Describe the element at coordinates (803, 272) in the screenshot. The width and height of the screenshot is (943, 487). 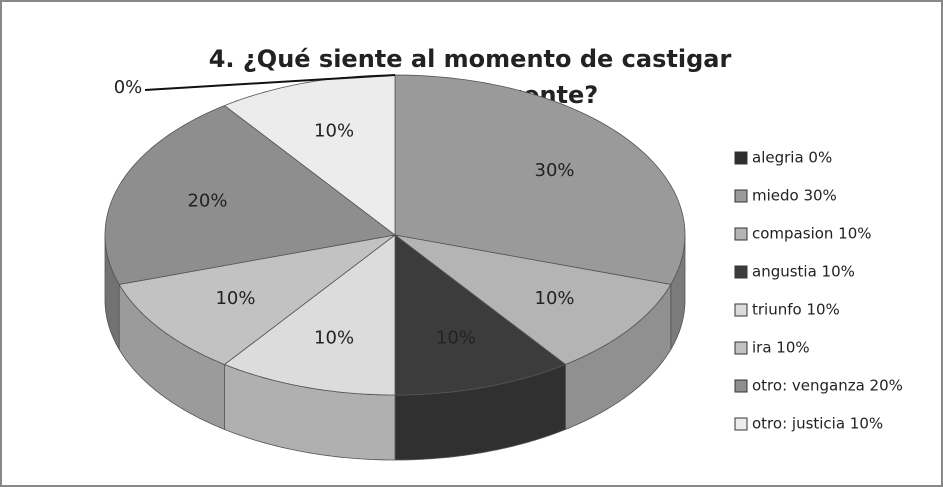
I see `legend-label: angustia 10%` at that location.